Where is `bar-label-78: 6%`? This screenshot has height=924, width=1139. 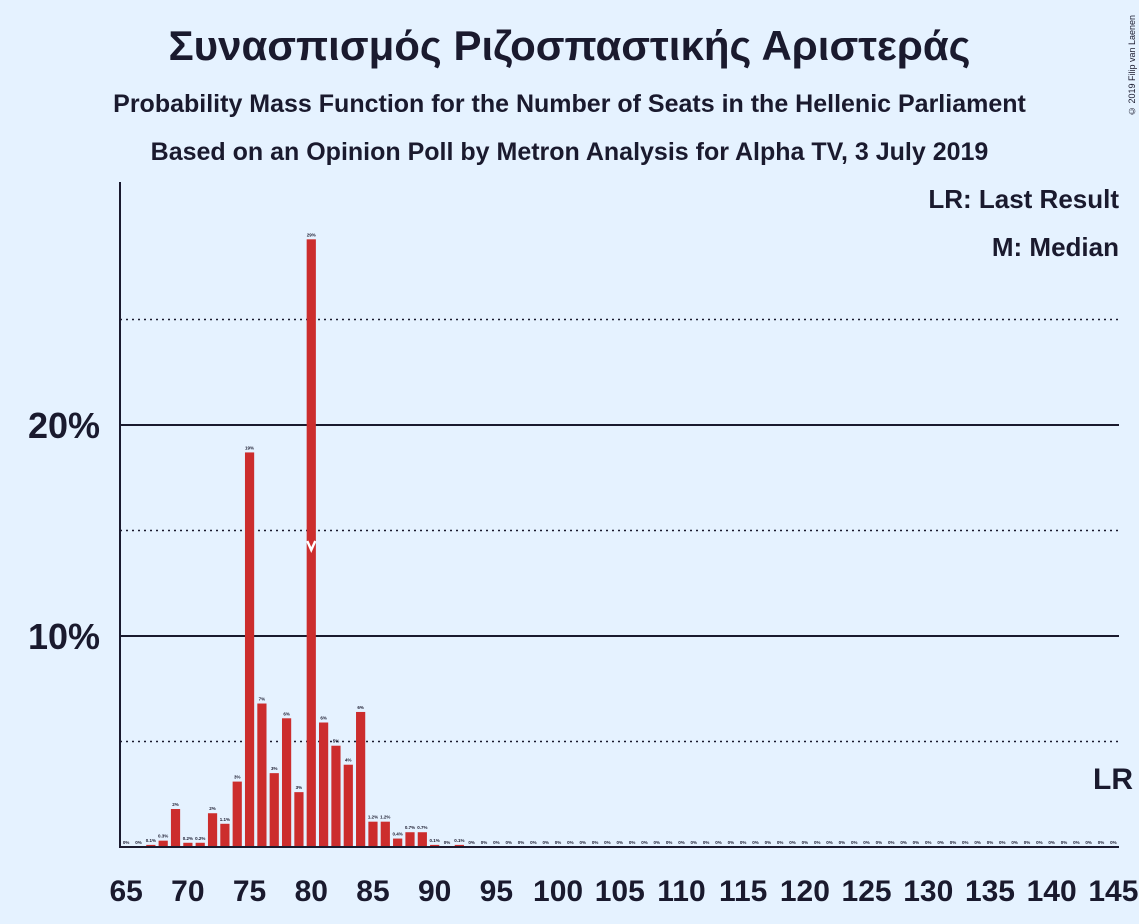
bar-label-78: 6% is located at coordinates (286, 713).